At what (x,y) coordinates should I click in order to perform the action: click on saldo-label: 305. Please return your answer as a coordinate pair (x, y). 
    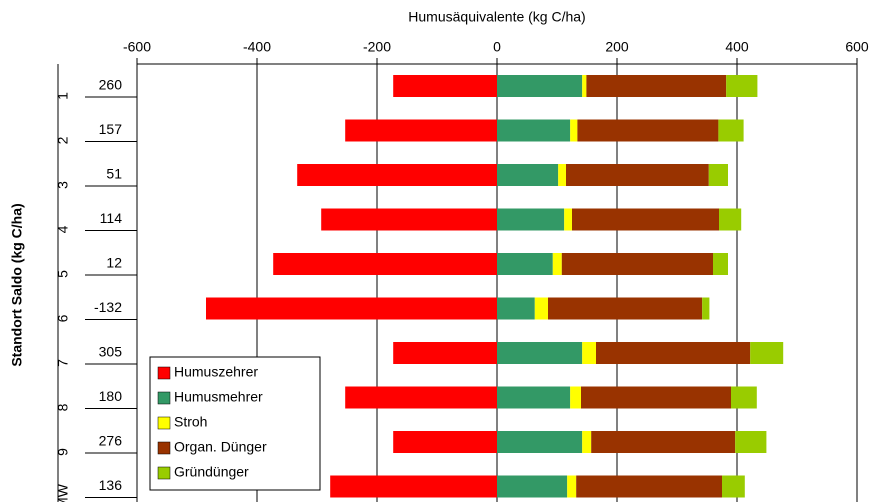
    Looking at the image, I should click on (111, 352).